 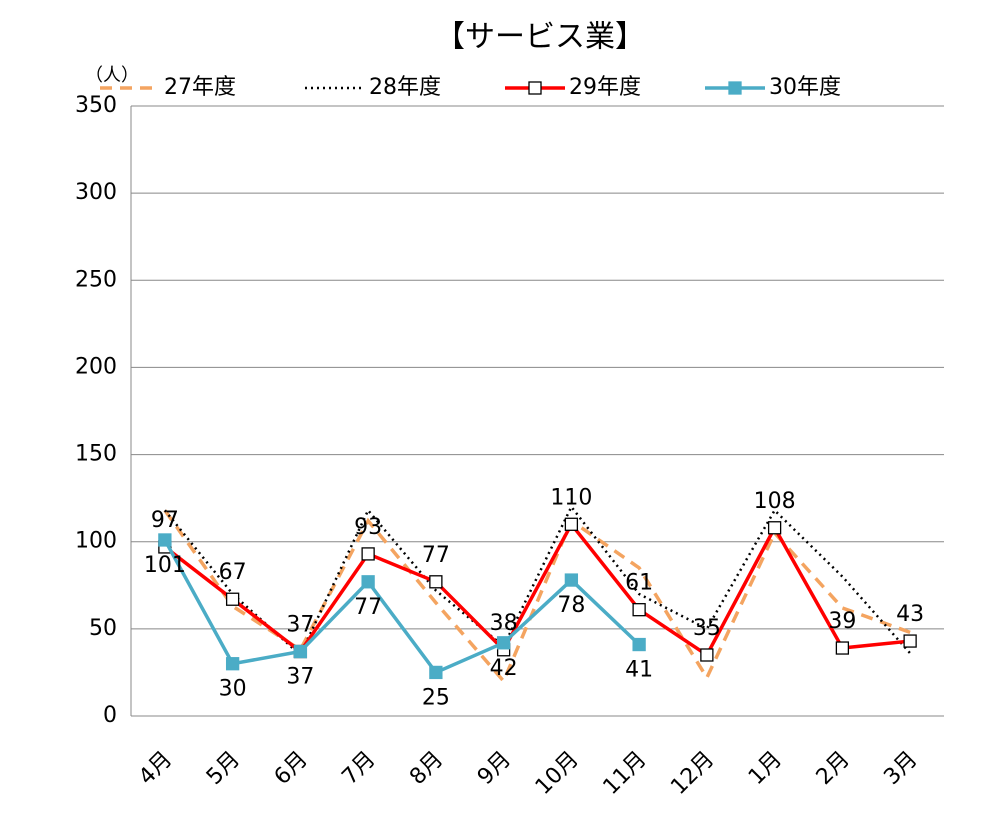 I want to click on x-tick-label: 9月, so click(x=494, y=768).